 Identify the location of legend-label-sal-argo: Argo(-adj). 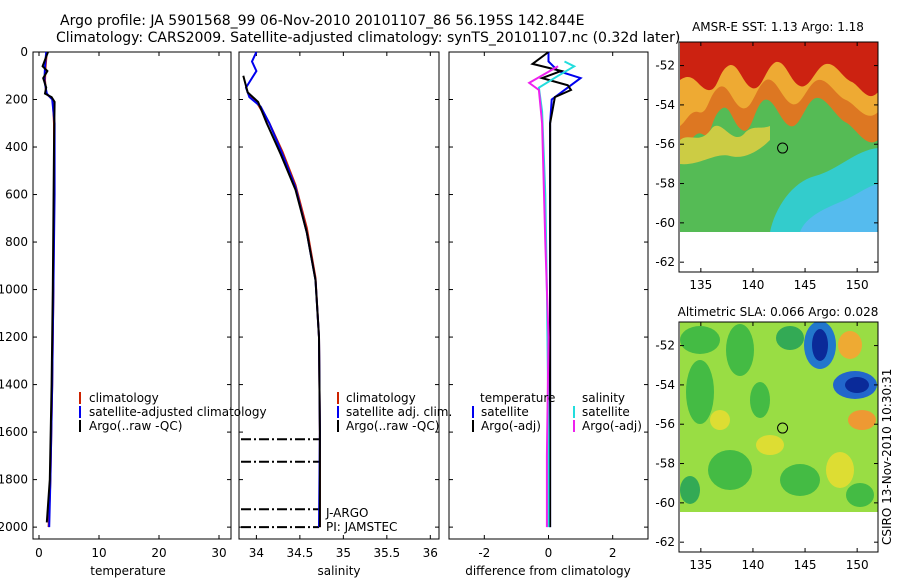
(612, 426).